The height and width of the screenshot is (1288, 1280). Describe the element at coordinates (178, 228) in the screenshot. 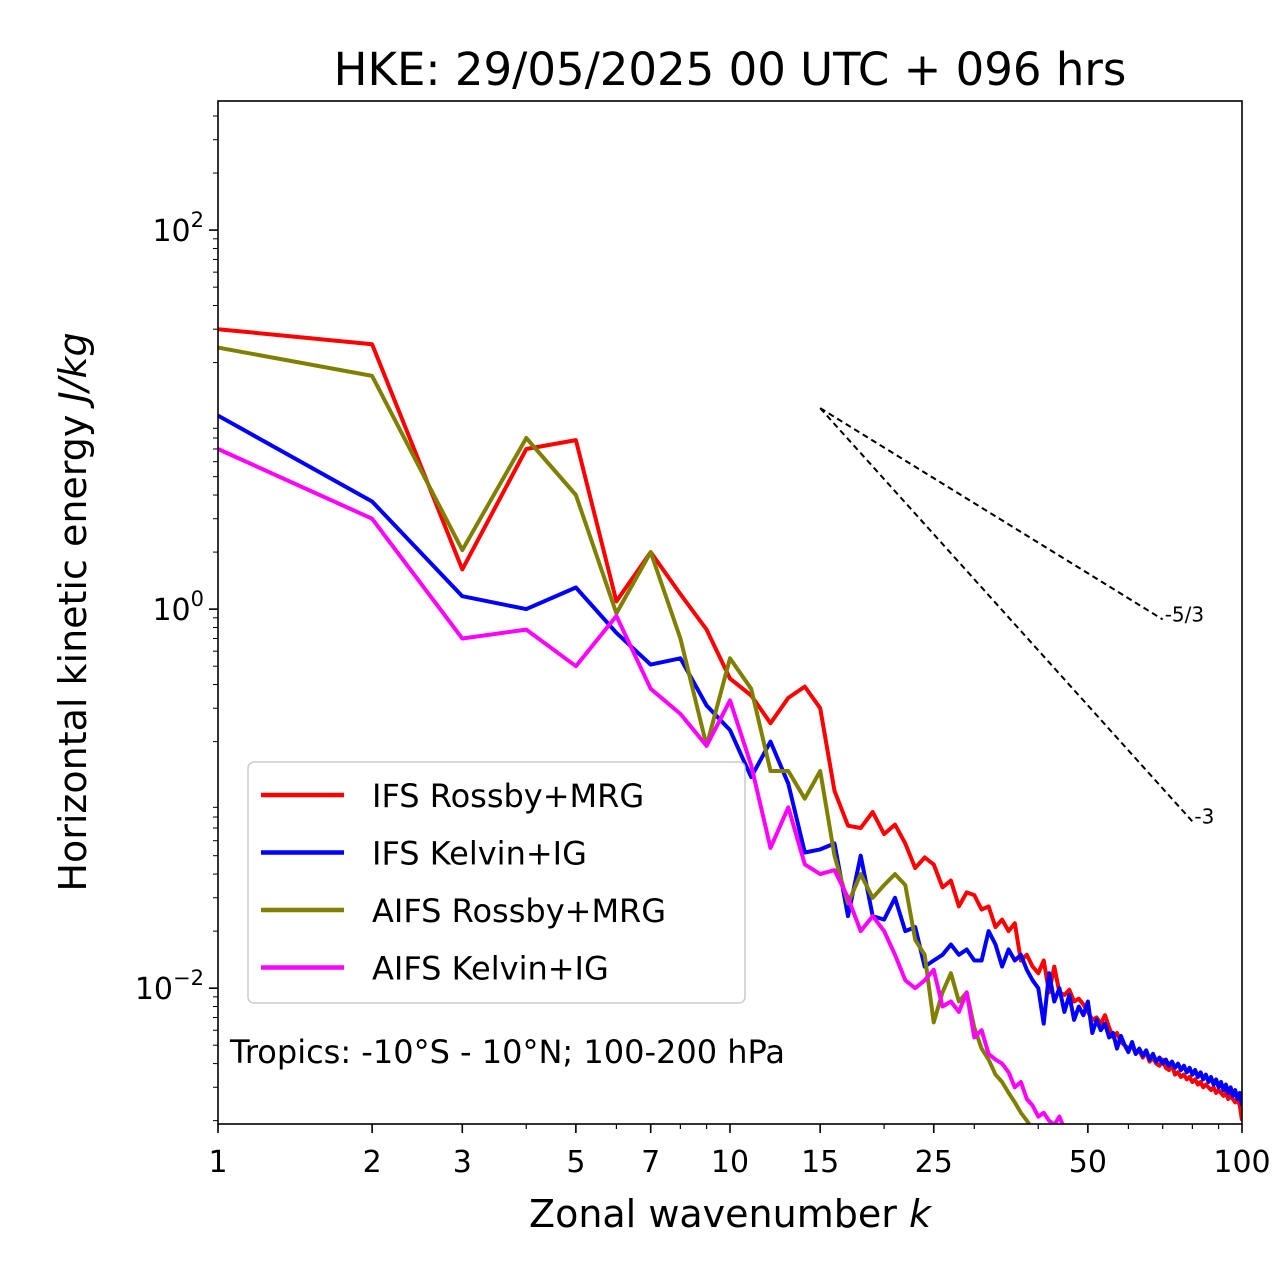

I see `y-tick-label: 10²` at that location.